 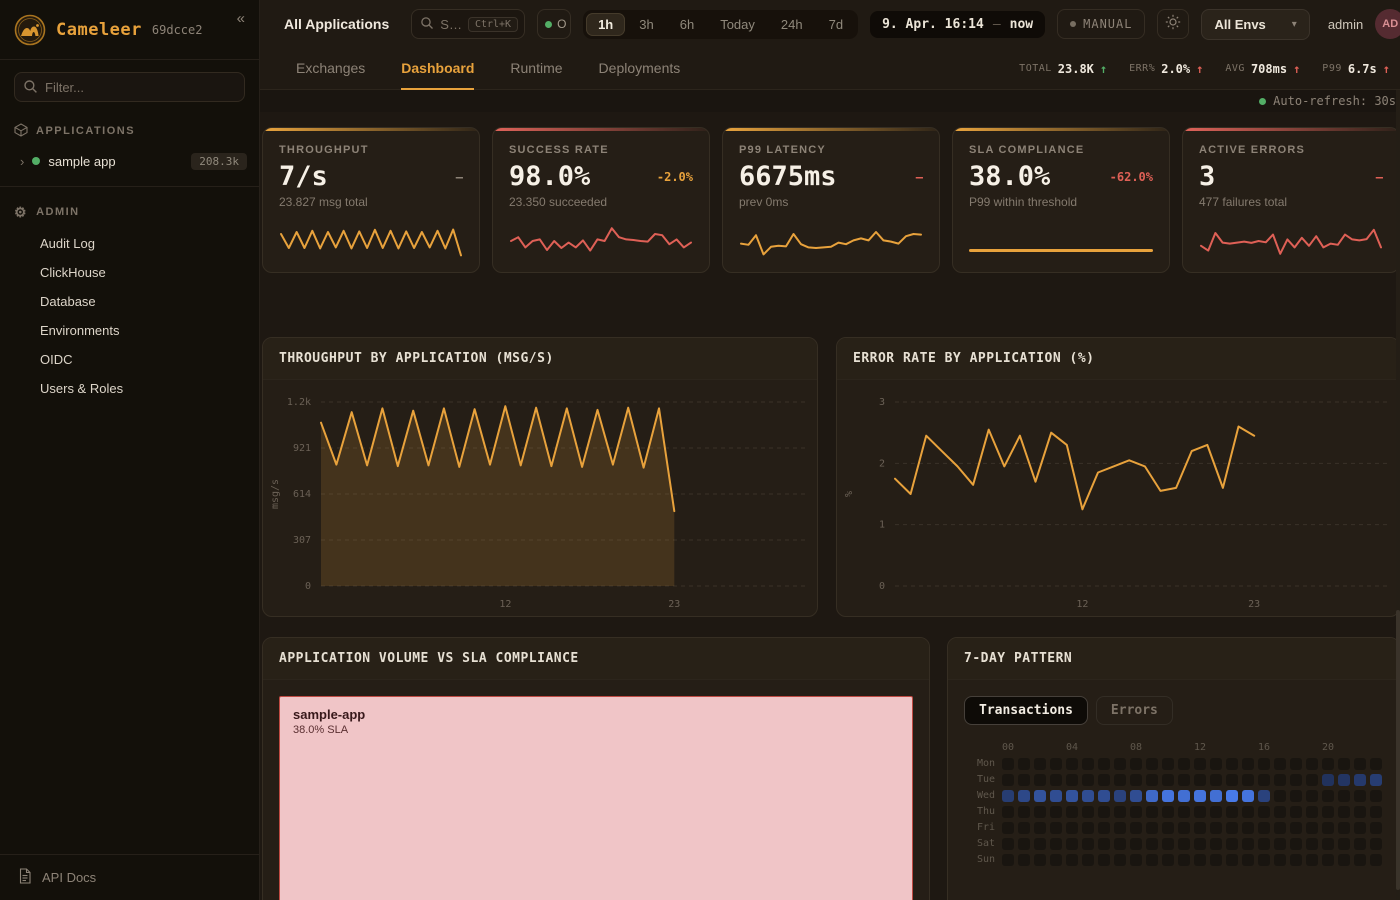 What do you see at coordinates (129, 161) in the screenshot?
I see `sidebar-item-sample-app: › sample app 208.3k` at bounding box center [129, 161].